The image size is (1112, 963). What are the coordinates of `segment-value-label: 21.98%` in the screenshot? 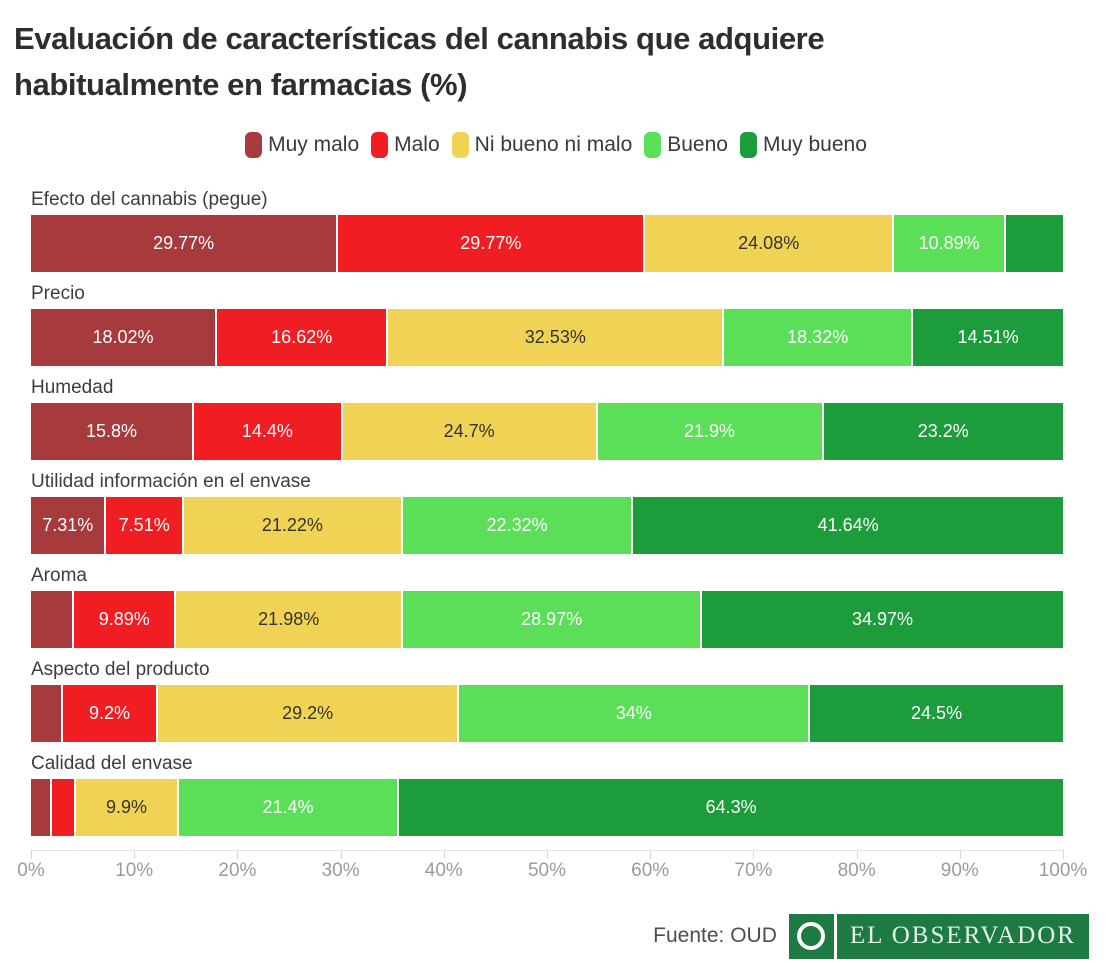 It's located at (289, 618).